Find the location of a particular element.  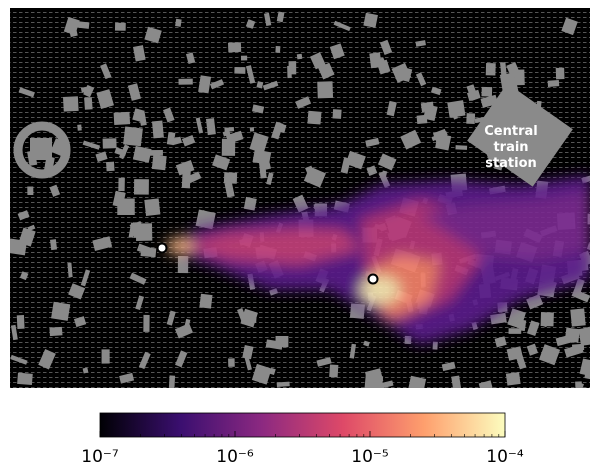

colorbar is located at coordinates (302, 425).